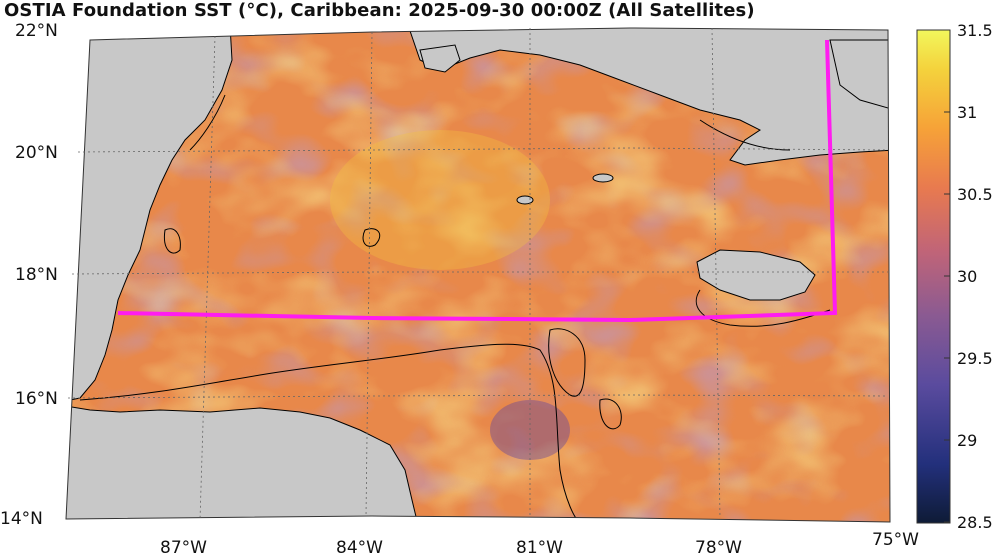  Describe the element at coordinates (36, 399) in the screenshot. I see `lat-label-16n: 16°N` at that location.